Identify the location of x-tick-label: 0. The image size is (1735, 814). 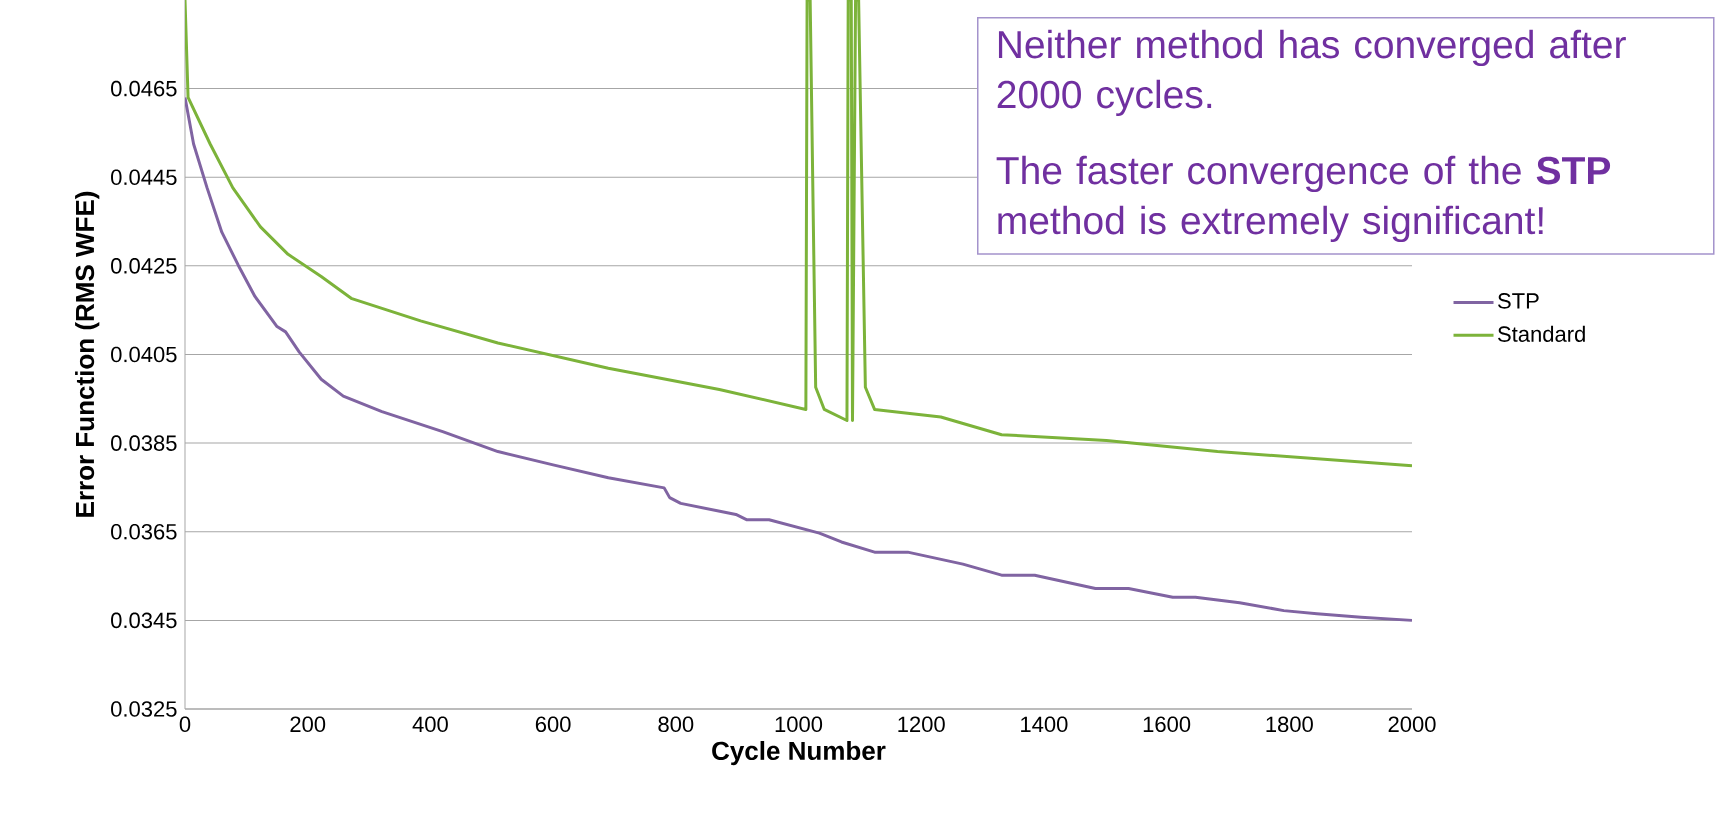
(185, 724).